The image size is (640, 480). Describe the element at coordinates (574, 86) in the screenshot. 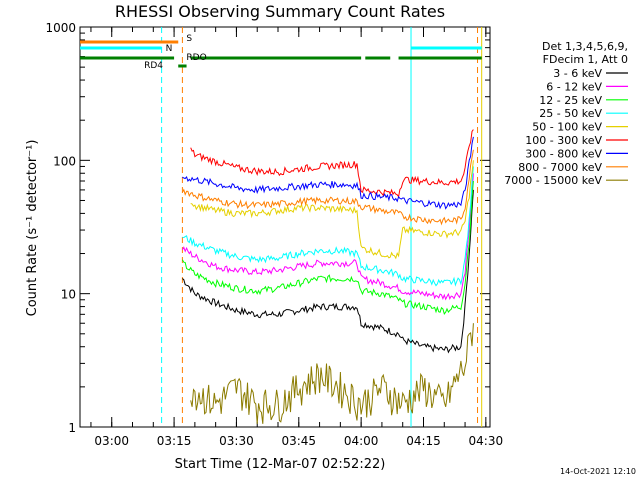

I see `legend-label: 6 - 12 keV` at that location.